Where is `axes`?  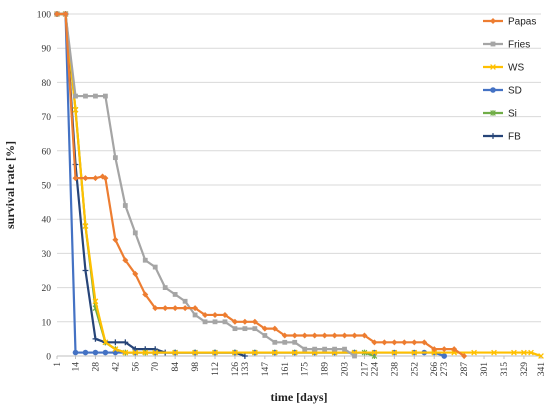
axes is located at coordinates (299, 357).